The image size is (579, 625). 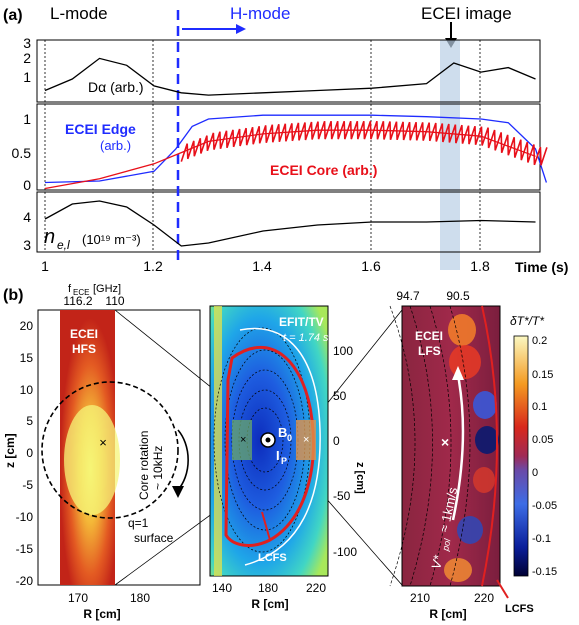 What do you see at coordinates (260, 13) in the screenshot?
I see `hmode-label: H-mode` at bounding box center [260, 13].